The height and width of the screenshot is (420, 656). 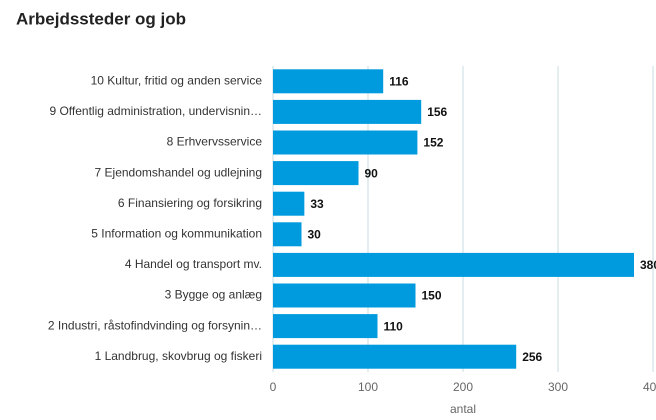 I want to click on value-label: 152, so click(x=433, y=143).